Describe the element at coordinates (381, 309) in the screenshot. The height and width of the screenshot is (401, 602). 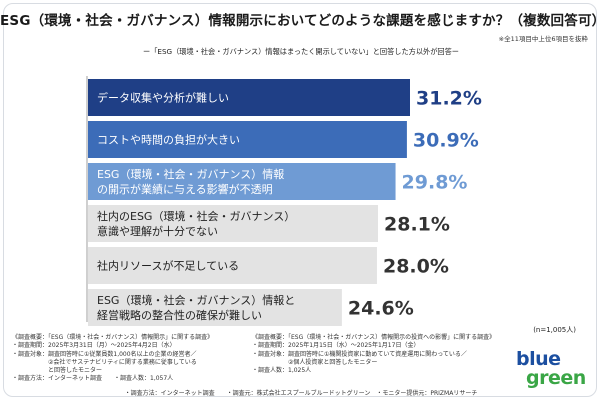
I see `bar-value-label: 24.6%` at that location.